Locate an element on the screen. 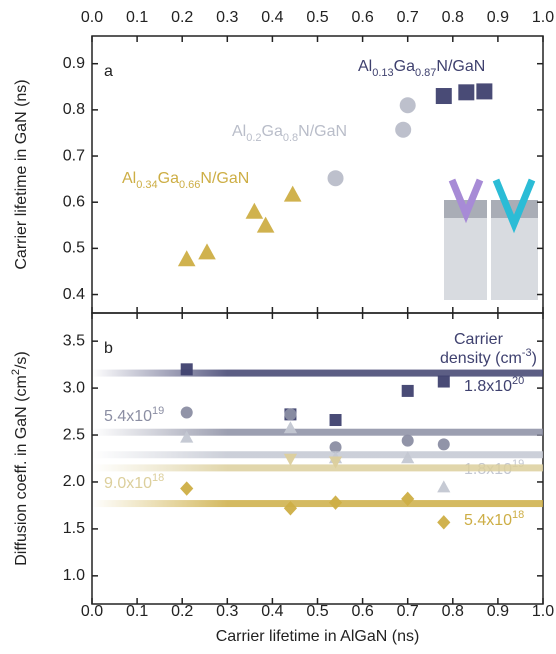 The image size is (556, 654). series-label-part: 19 is located at coordinates (158, 411).